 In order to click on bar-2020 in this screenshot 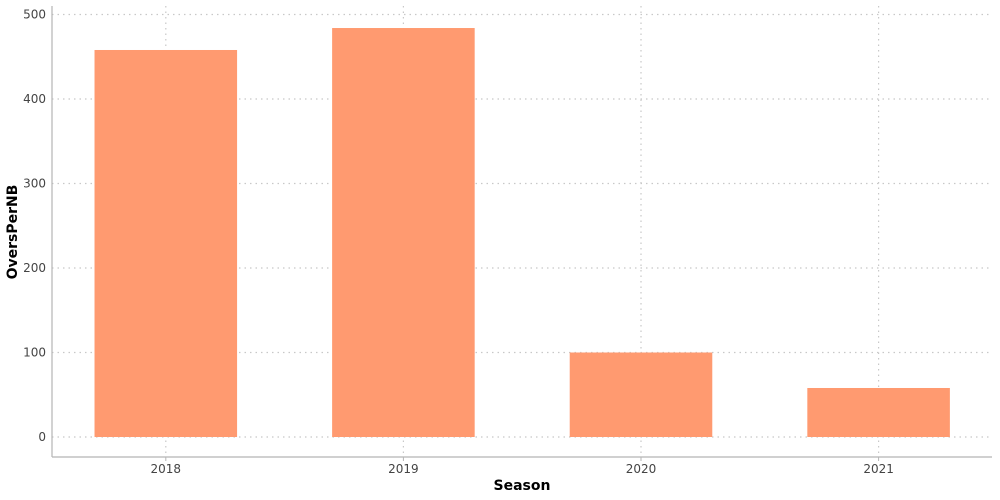, I will do `click(641, 394)`.